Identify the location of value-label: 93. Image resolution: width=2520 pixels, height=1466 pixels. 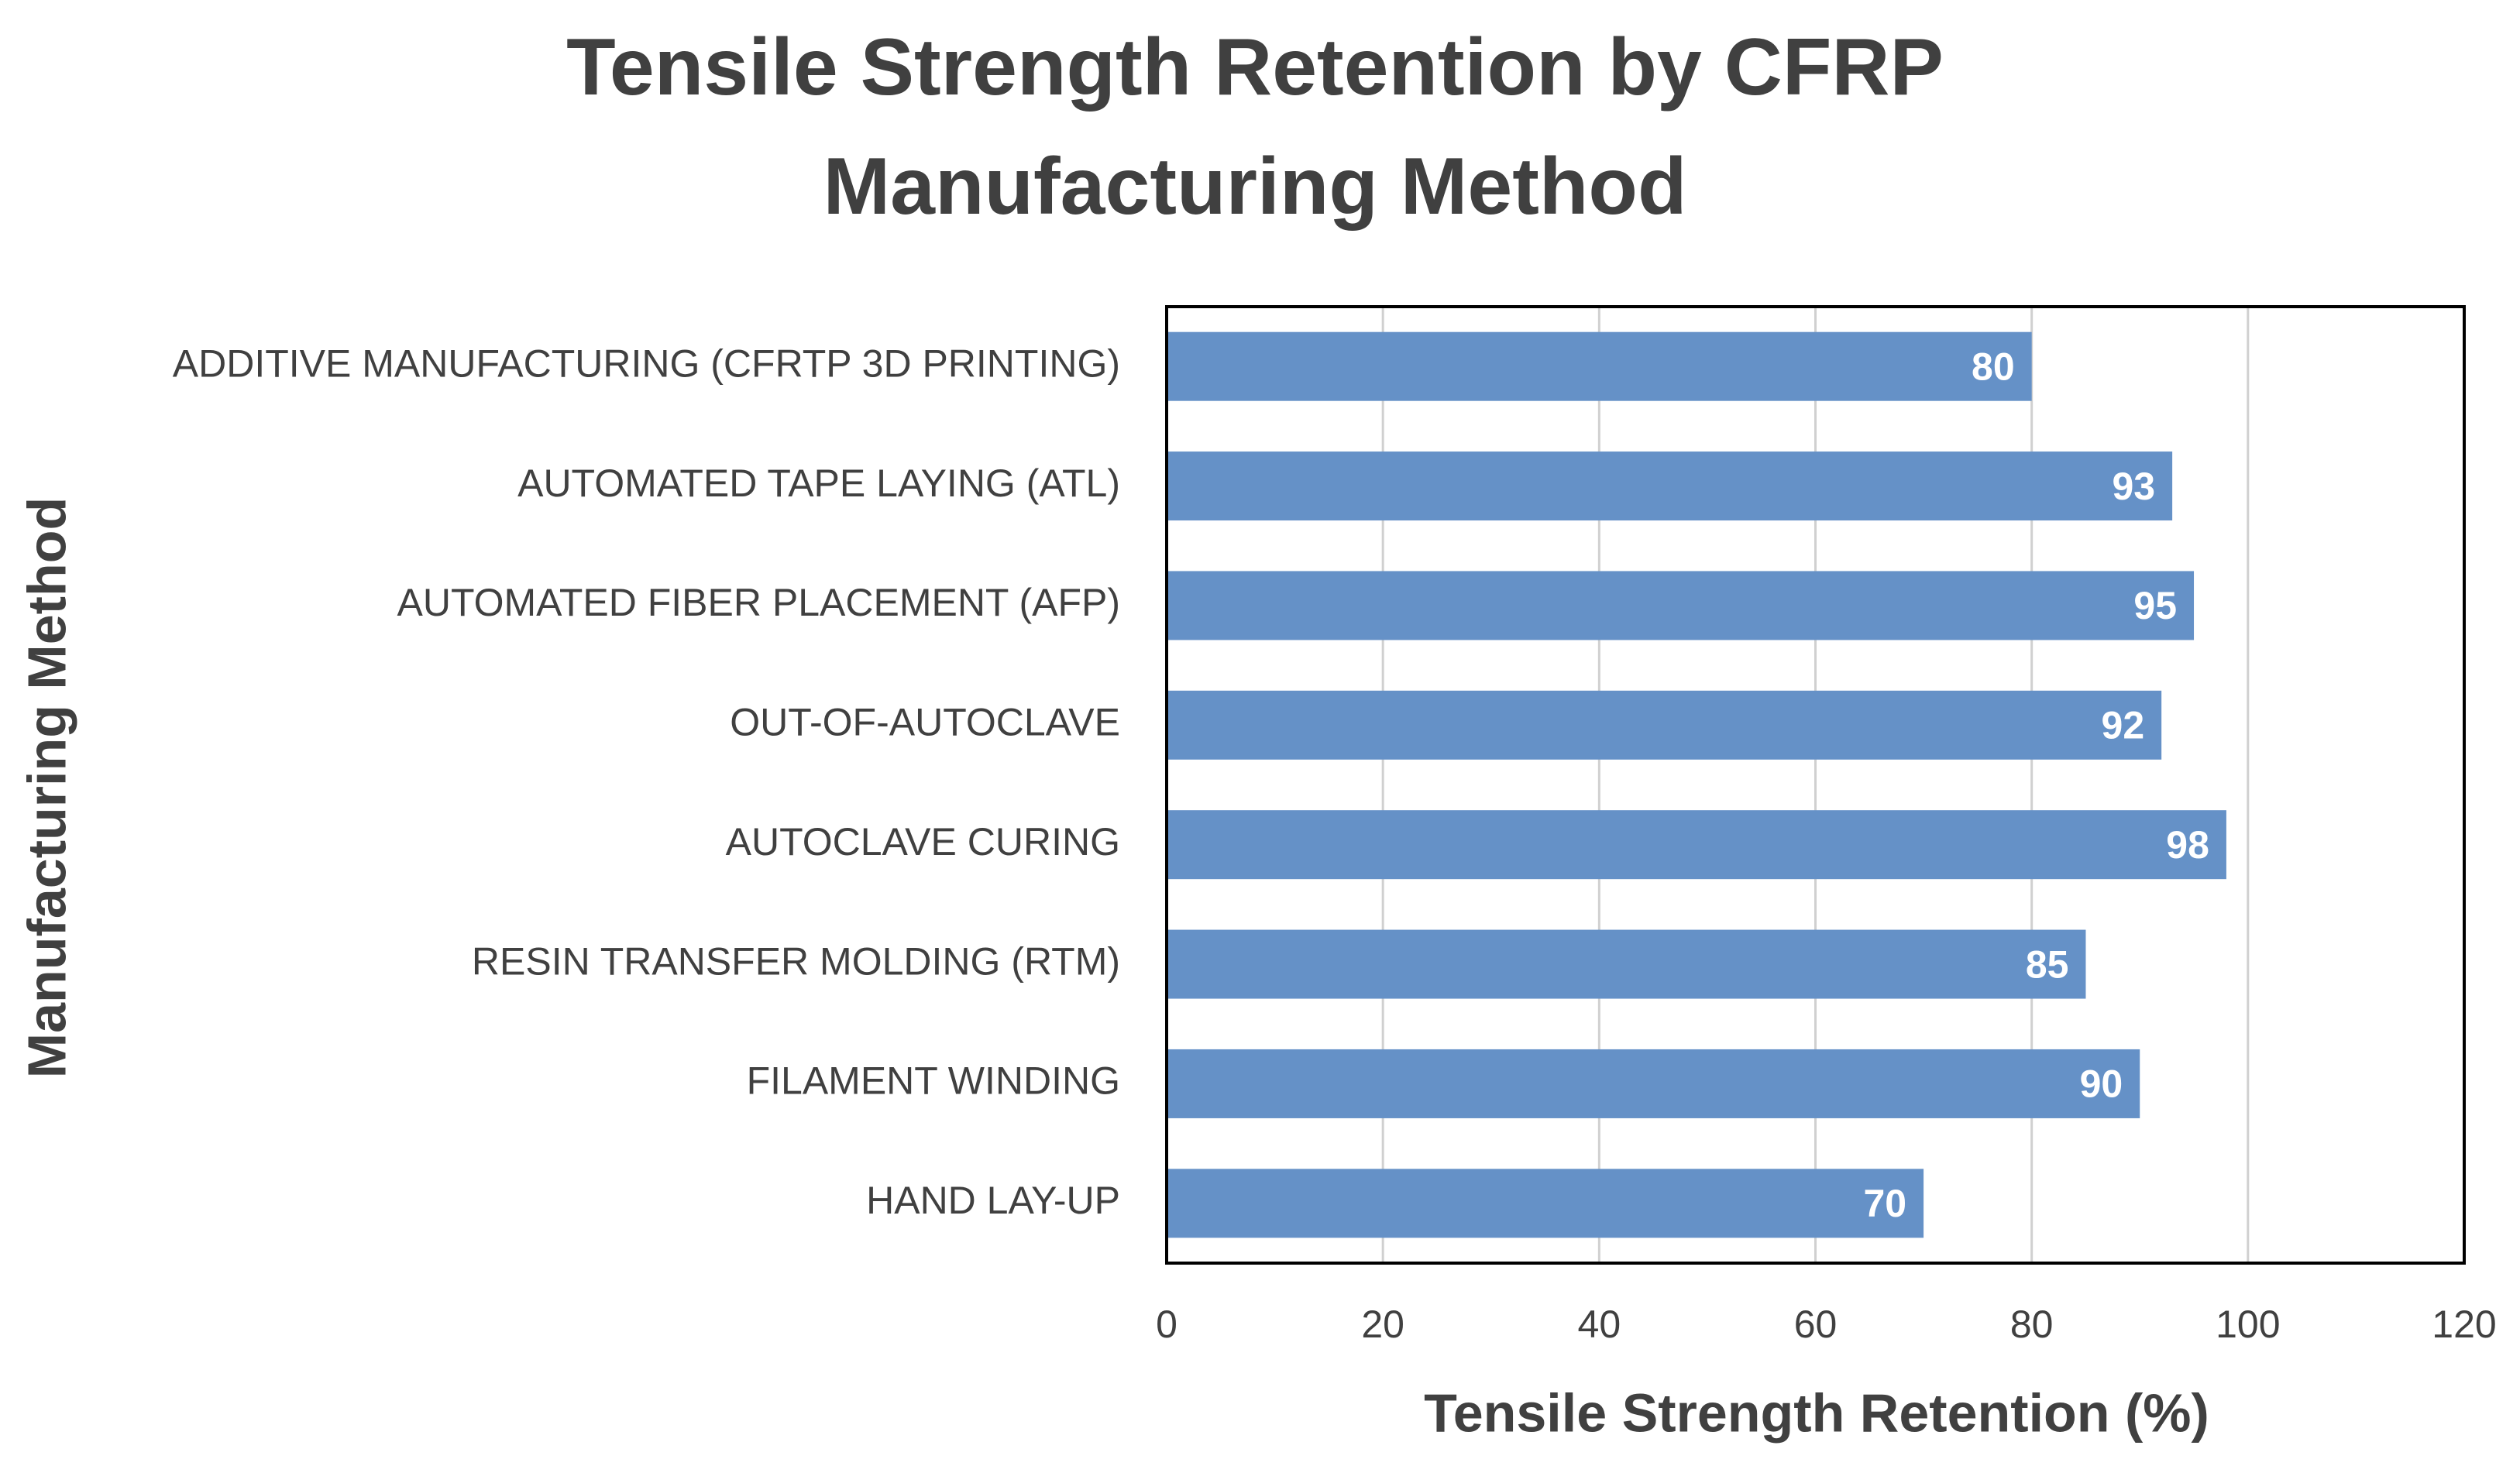
(2134, 486).